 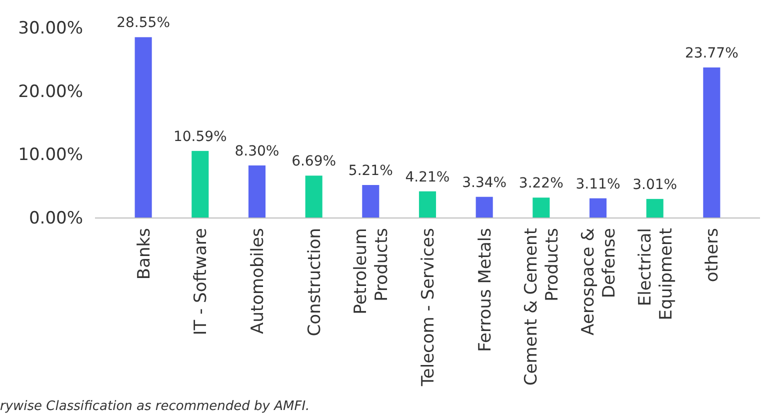 I want to click on data-label: 5.21%, so click(x=370, y=171).